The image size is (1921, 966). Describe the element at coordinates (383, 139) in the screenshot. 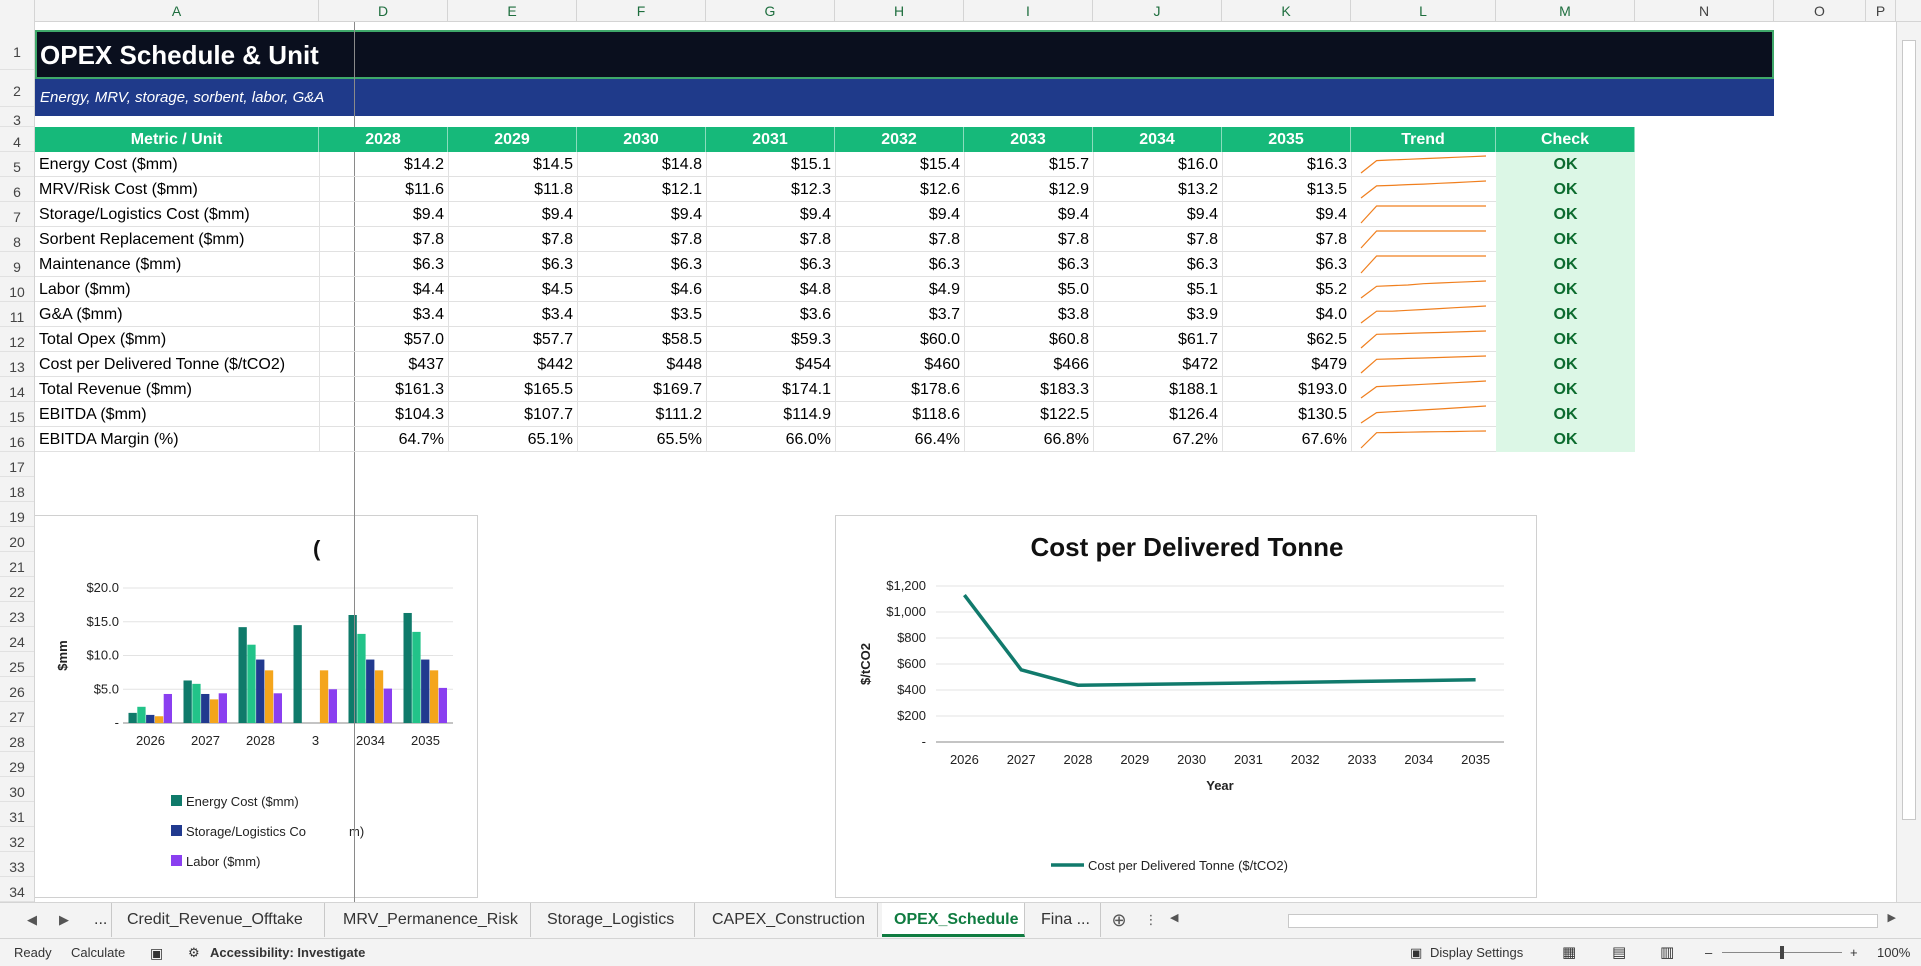

I see `table-header-2028: 2028` at that location.